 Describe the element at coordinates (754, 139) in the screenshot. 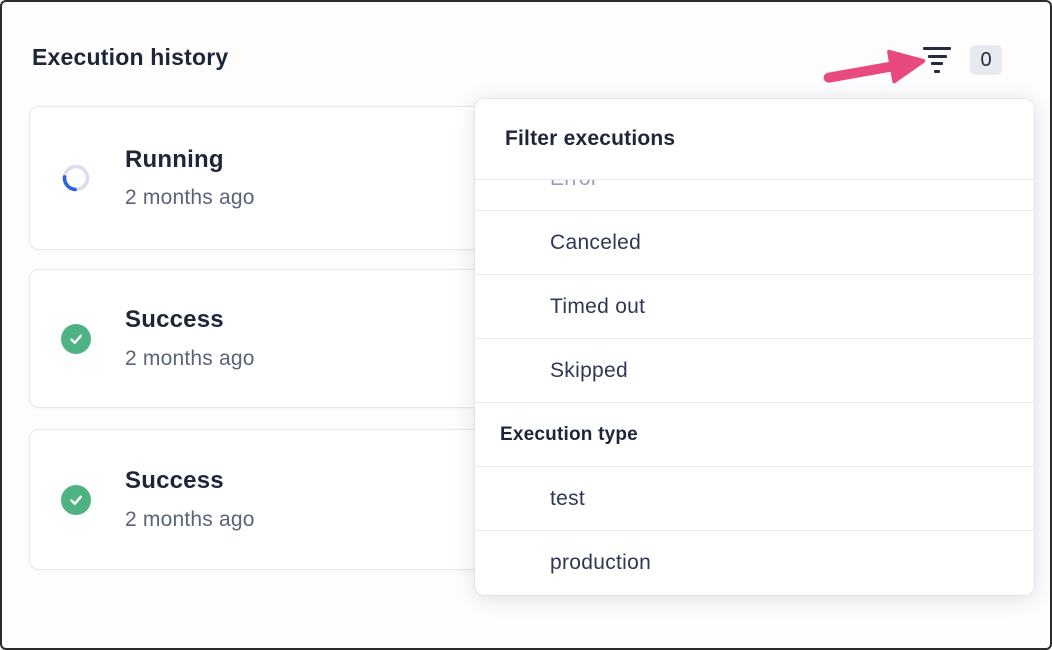

I see `popover-title: Filter executions` at that location.